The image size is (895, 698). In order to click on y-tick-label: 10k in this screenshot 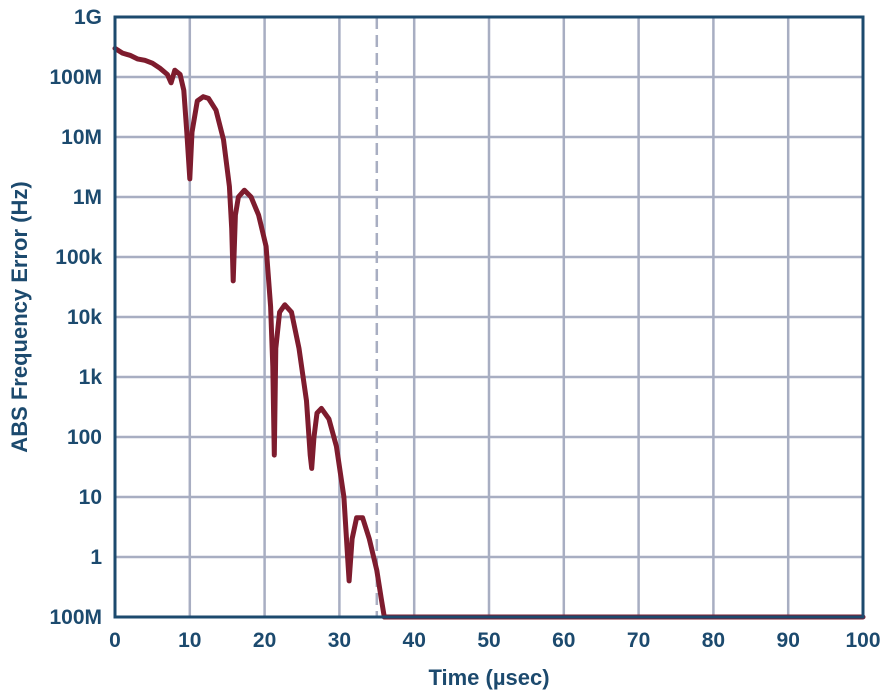, I will do `click(84, 317)`.